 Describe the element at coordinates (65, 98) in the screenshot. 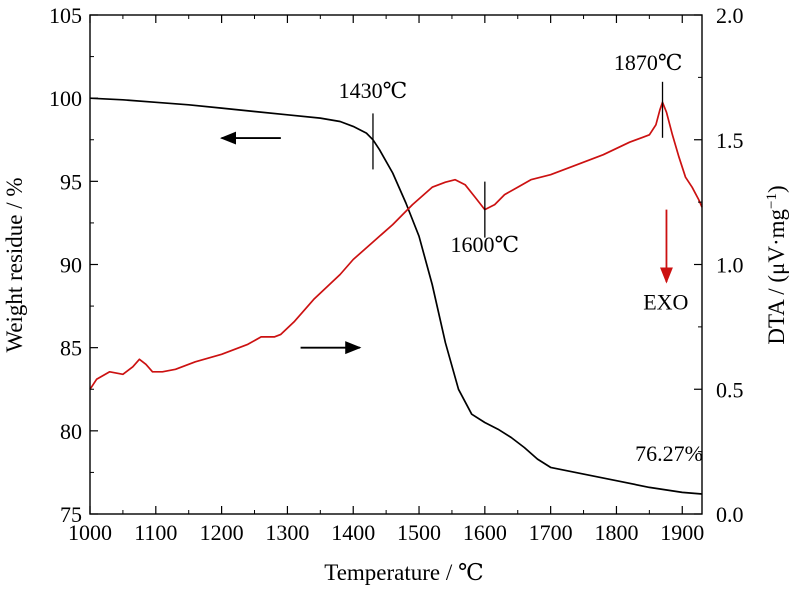

I see `left-y-tick-label: 100` at that location.